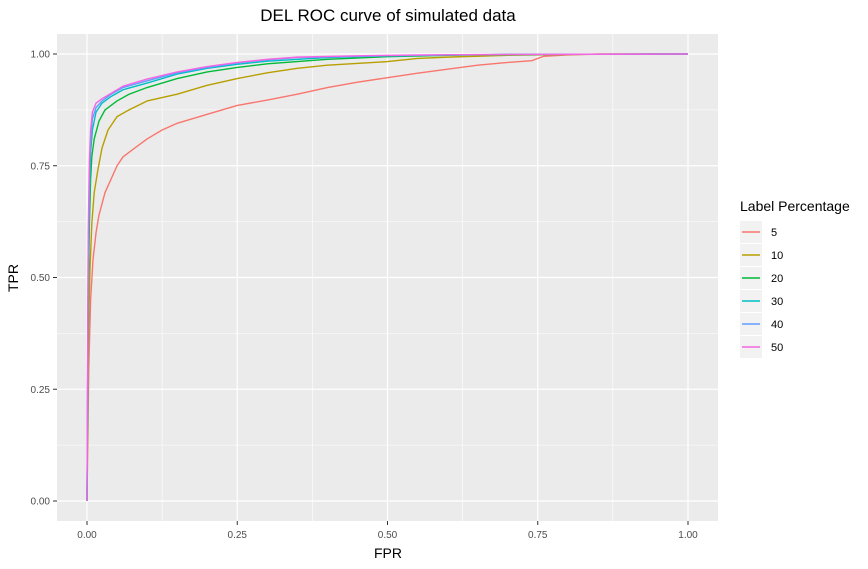 The width and height of the screenshot is (868, 569). Describe the element at coordinates (388, 15) in the screenshot. I see `chart-title: DEL ROC curve of simulated data` at that location.